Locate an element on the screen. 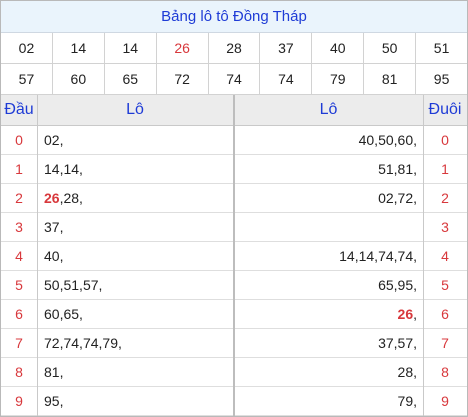 Image resolution: width=468 pixels, height=417 pixels. lo-number: 51 is located at coordinates (71, 285).